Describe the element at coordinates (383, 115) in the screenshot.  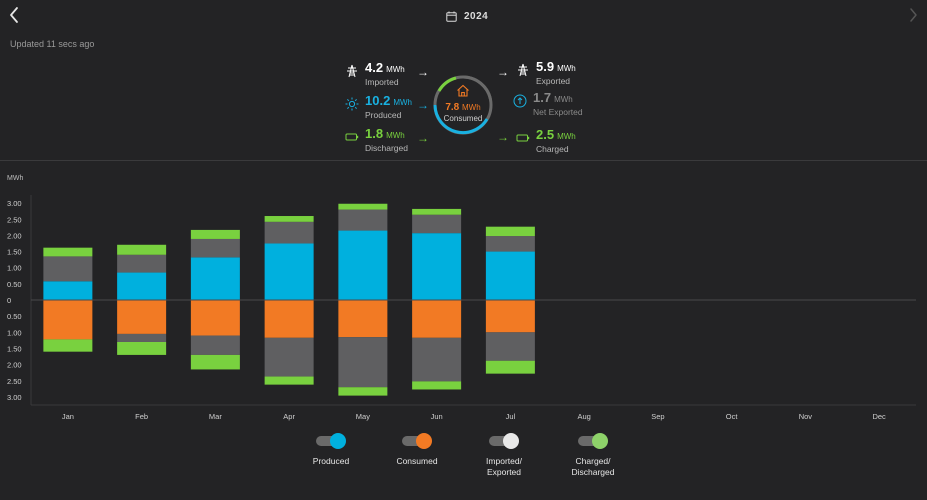
I see `produced-label: Produced` at that location.